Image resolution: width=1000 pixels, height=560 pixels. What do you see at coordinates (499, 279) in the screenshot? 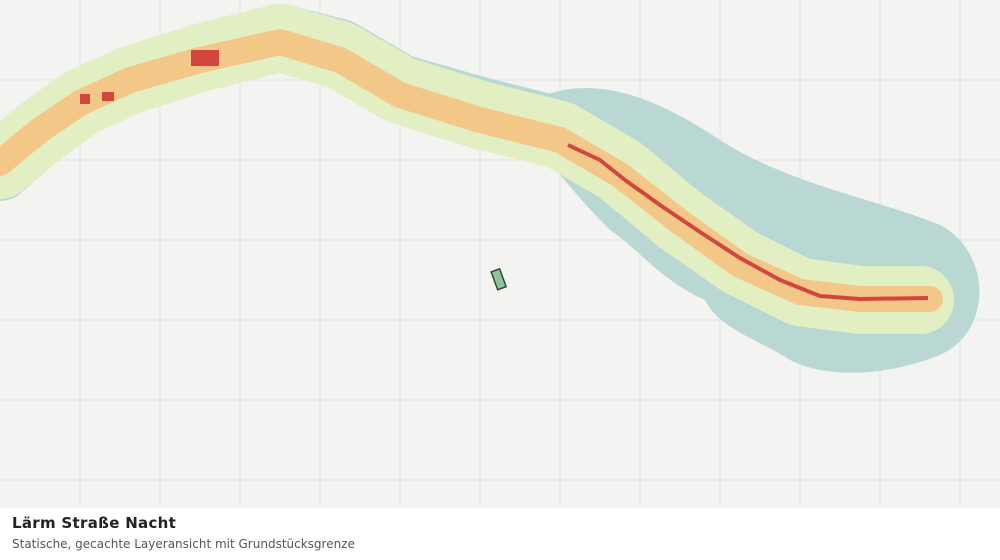
I see `parcel-boundary` at bounding box center [499, 279].